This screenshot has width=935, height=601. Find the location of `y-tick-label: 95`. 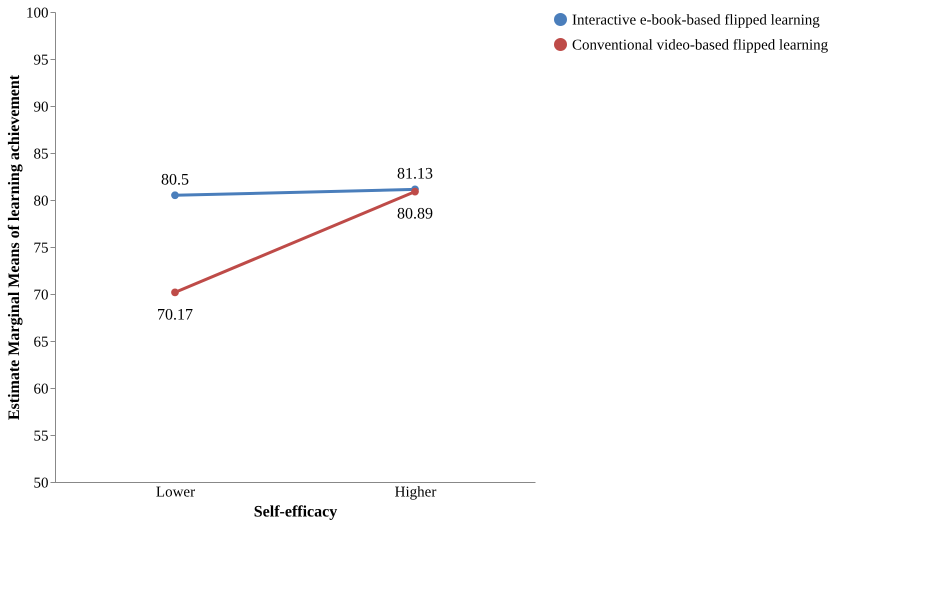

y-tick-label: 95 is located at coordinates (41, 60).